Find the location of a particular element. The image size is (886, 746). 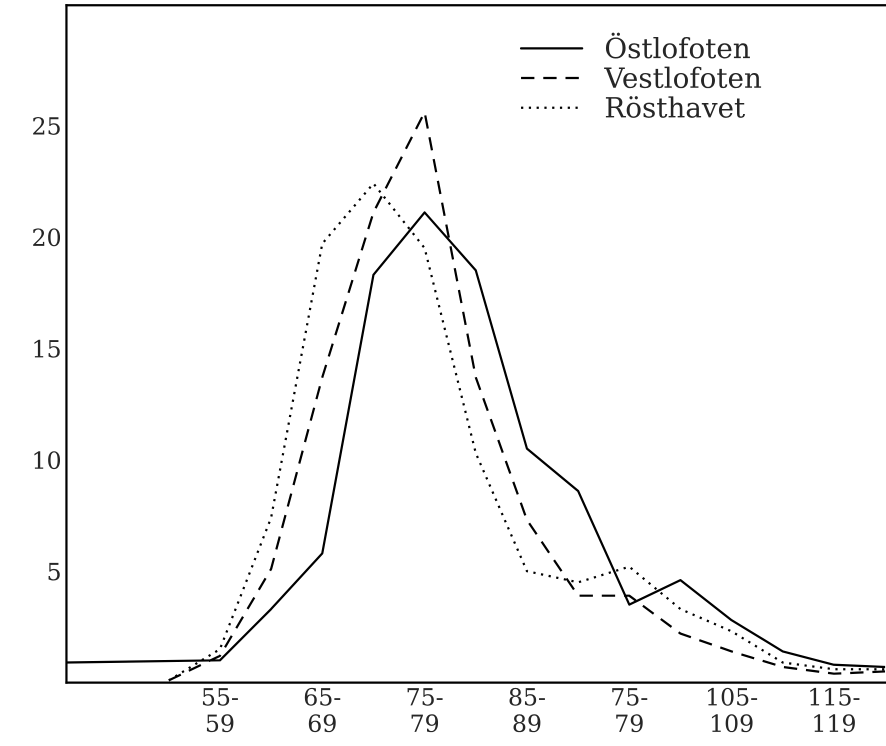

legend-label: Östlofoten is located at coordinates (678, 45).